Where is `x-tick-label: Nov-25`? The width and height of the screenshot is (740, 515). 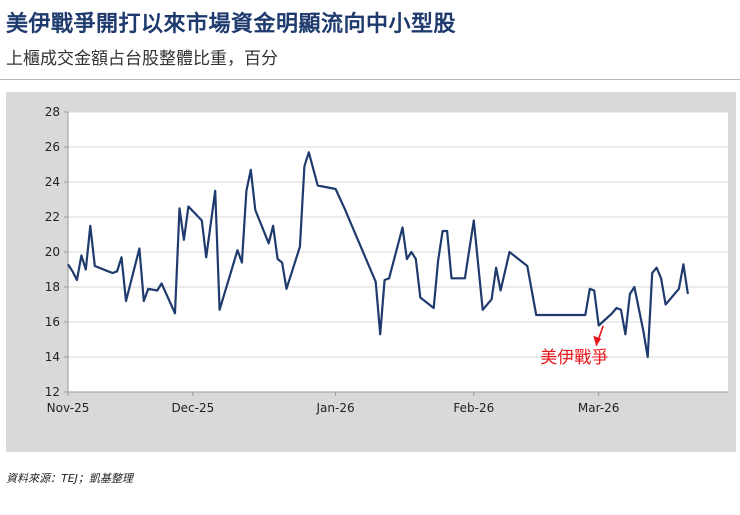 x-tick-label: Nov-25 is located at coordinates (68, 408).